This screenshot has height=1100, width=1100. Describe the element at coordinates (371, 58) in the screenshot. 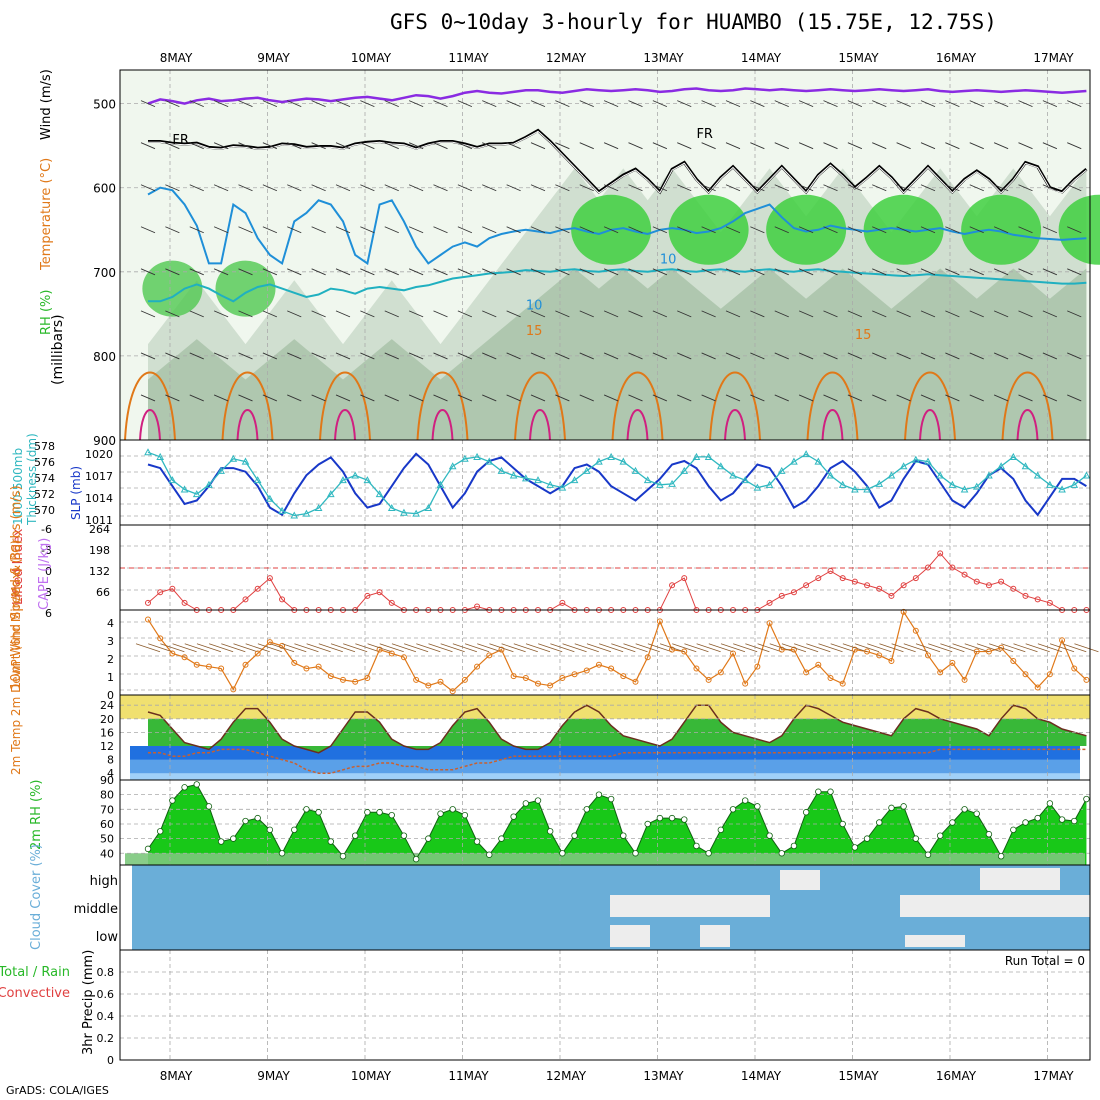

I see `xaxis-top-label: 10MAY` at that location.